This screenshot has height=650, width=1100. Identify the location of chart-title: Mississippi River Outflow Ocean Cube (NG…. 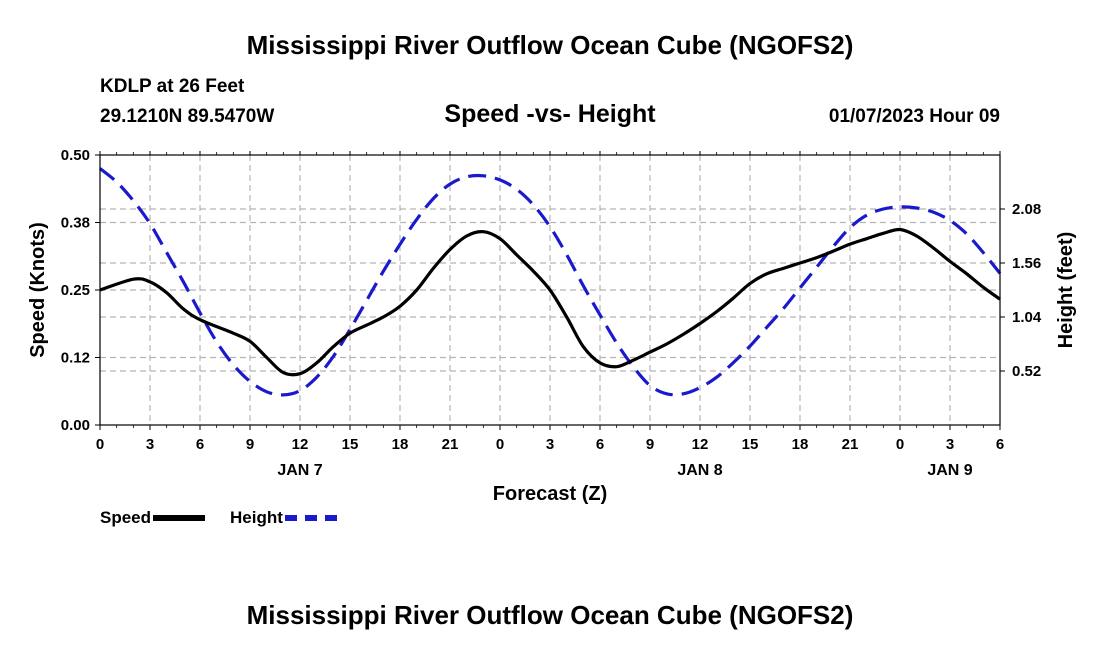
(550, 45).